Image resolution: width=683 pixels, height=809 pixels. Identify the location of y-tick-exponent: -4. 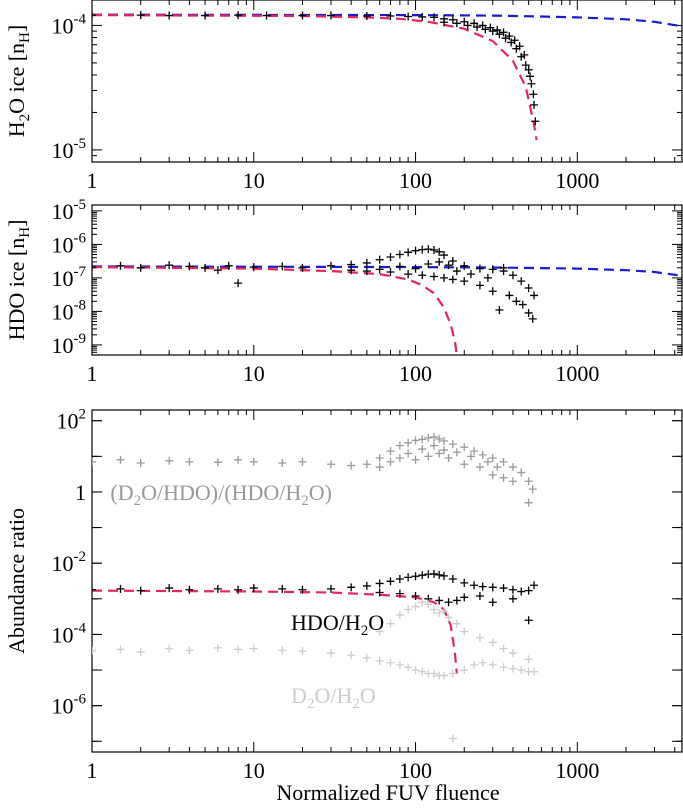
(80, 628).